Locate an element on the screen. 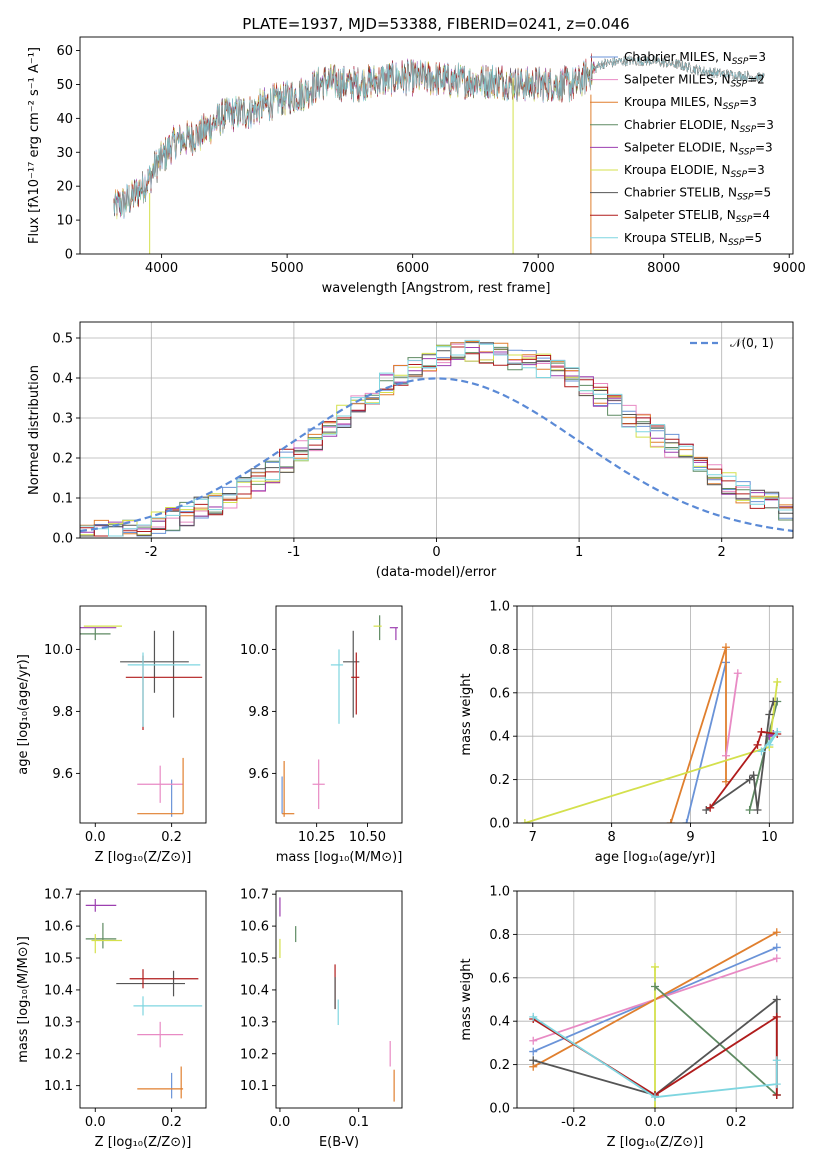 This screenshot has height=1170, width=819. age-vs-mass-panel: 10.25 10.50 9.6 9.8 10.0 mass [log₁₀(M/M⊙)] is located at coordinates (321, 735).